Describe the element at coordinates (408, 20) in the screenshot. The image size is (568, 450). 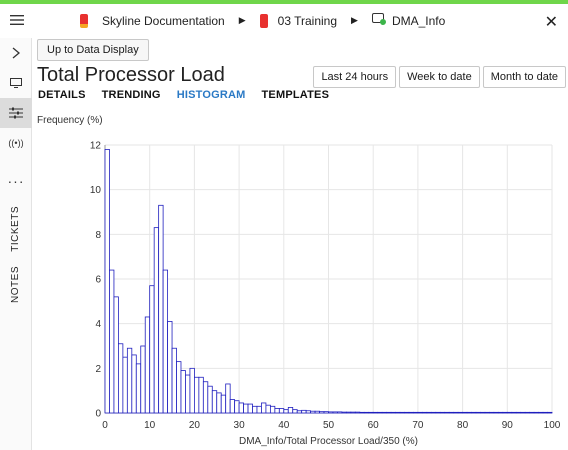
I see `breadcrumb-item-dma-info: DMA_Info` at that location.